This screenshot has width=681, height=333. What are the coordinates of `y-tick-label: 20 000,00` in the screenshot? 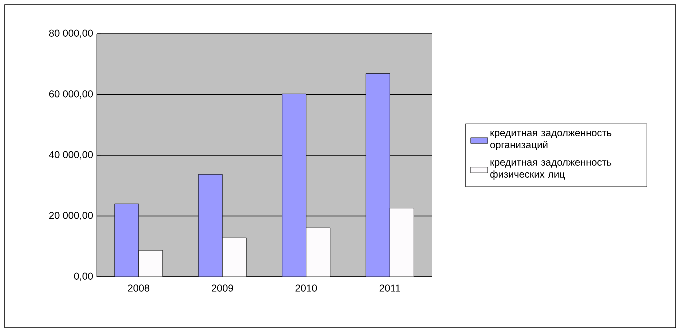 It's located at (71, 216).